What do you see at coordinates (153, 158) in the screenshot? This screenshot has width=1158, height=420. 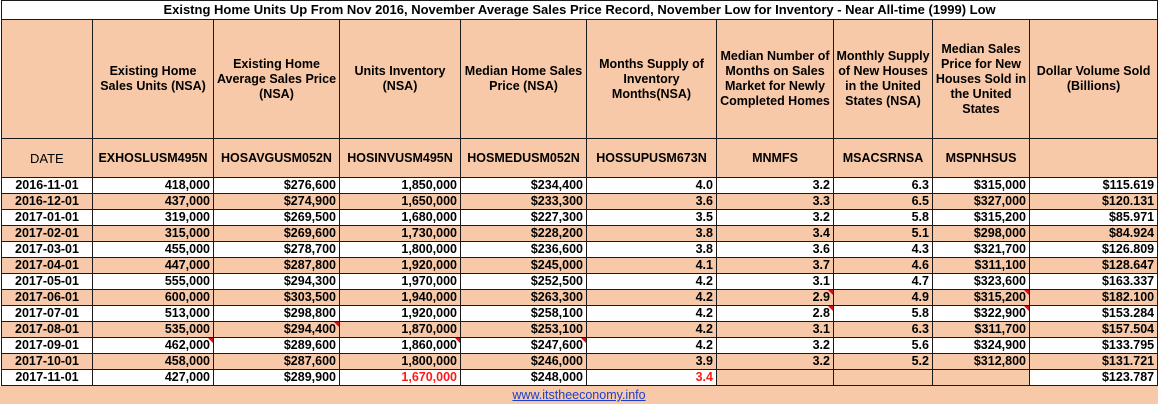 I see `series-code-cell: EXHOSLUSM495N` at bounding box center [153, 158].